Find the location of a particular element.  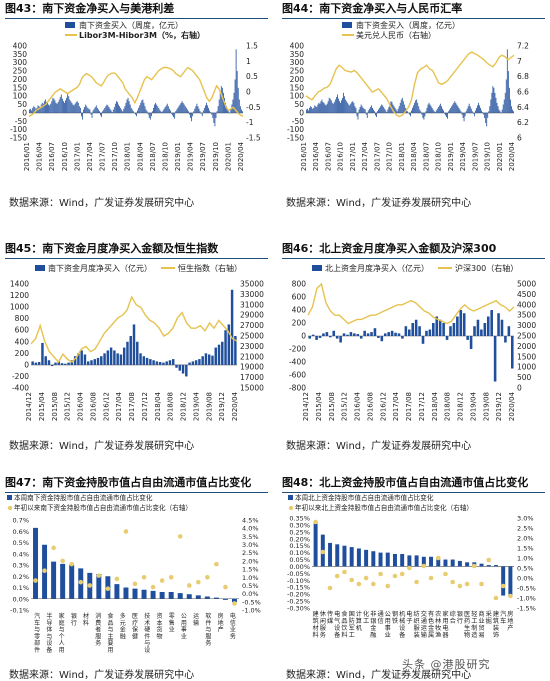

x-tick-char: 运 is located at coordinates (196, 616).